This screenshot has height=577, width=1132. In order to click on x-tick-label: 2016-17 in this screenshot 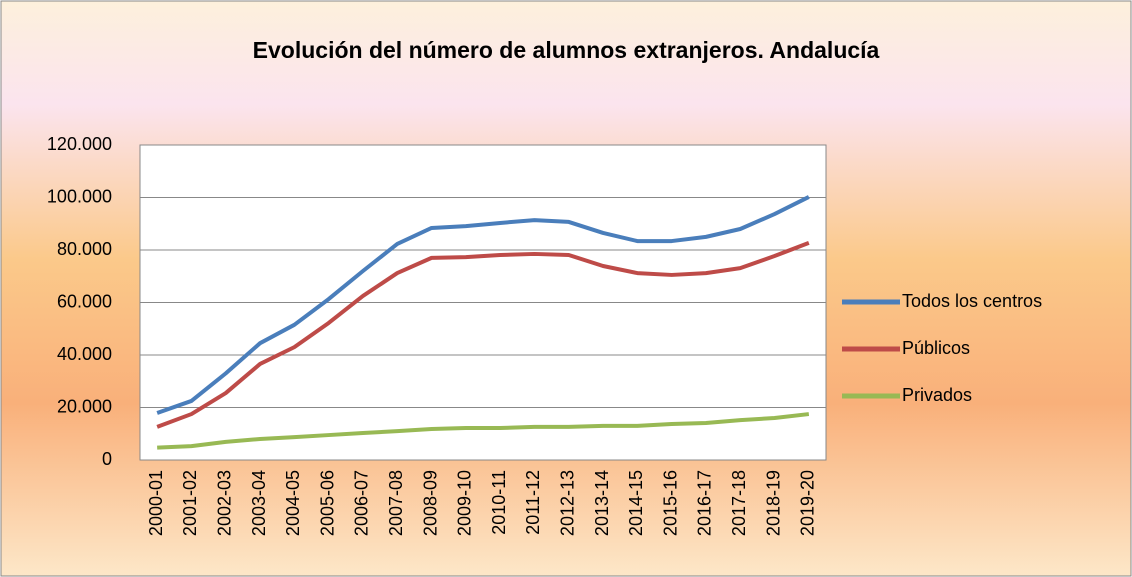, I will do `click(705, 503)`.